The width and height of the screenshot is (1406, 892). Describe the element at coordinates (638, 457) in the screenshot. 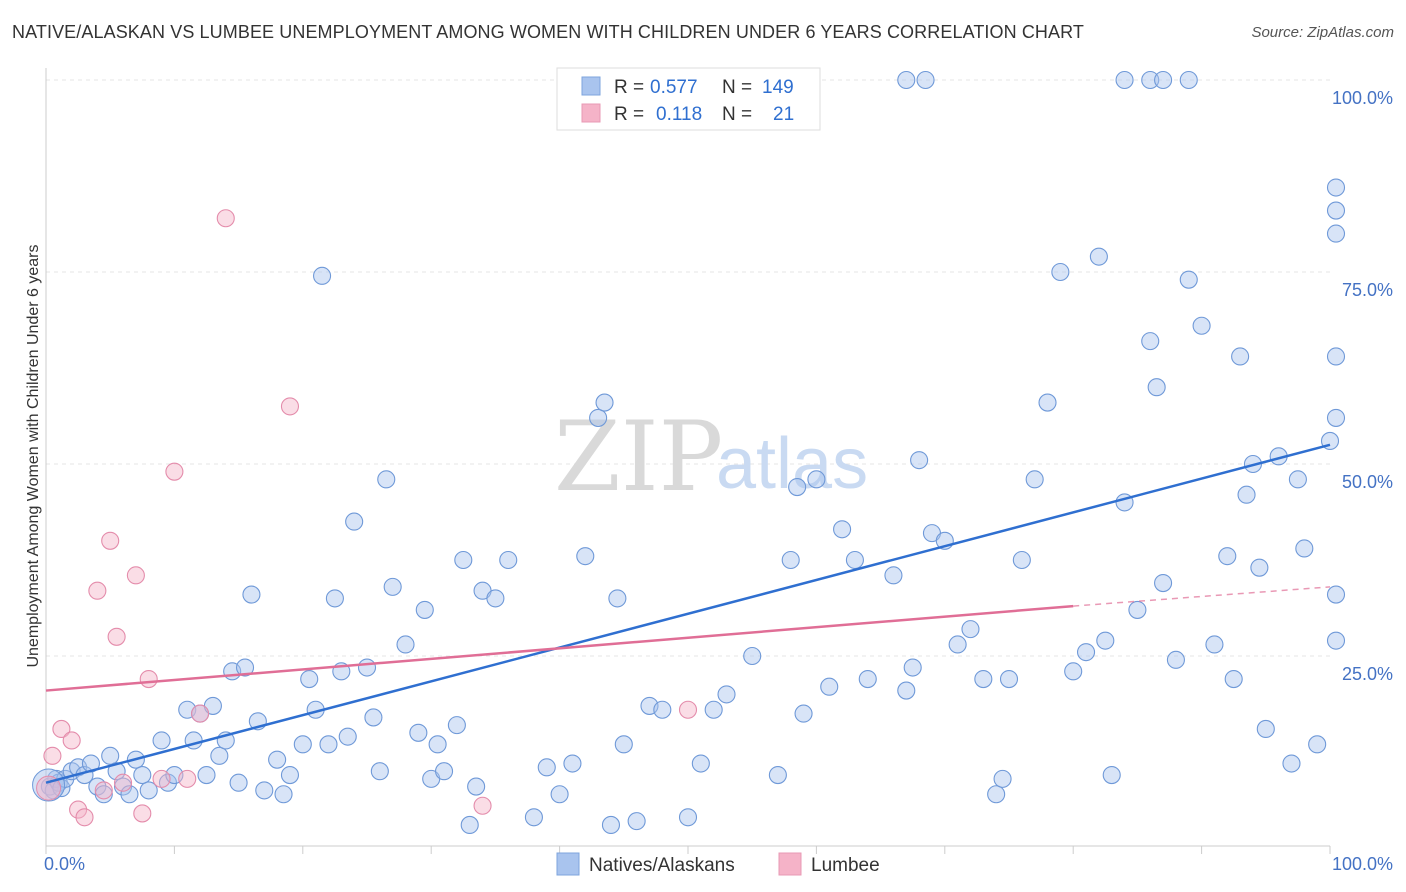

I see `watermark-zip: ZIP` at that location.